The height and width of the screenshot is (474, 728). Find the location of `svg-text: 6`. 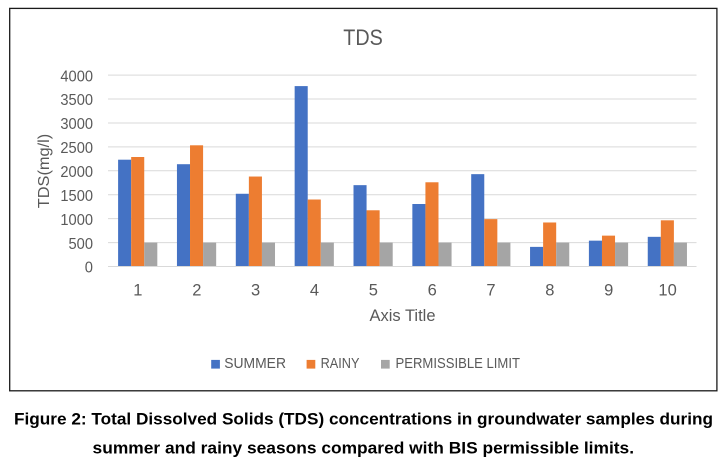

svg-text: 6 is located at coordinates (432, 290).